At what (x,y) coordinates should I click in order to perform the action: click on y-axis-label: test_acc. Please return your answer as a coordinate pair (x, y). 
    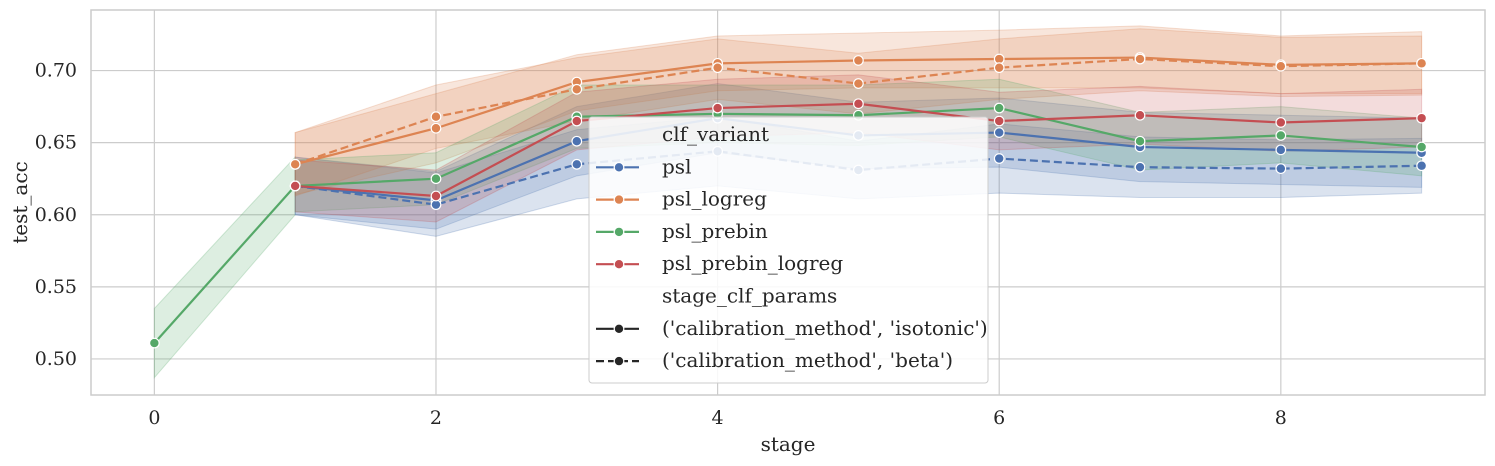
    Looking at the image, I should click on (20, 202).